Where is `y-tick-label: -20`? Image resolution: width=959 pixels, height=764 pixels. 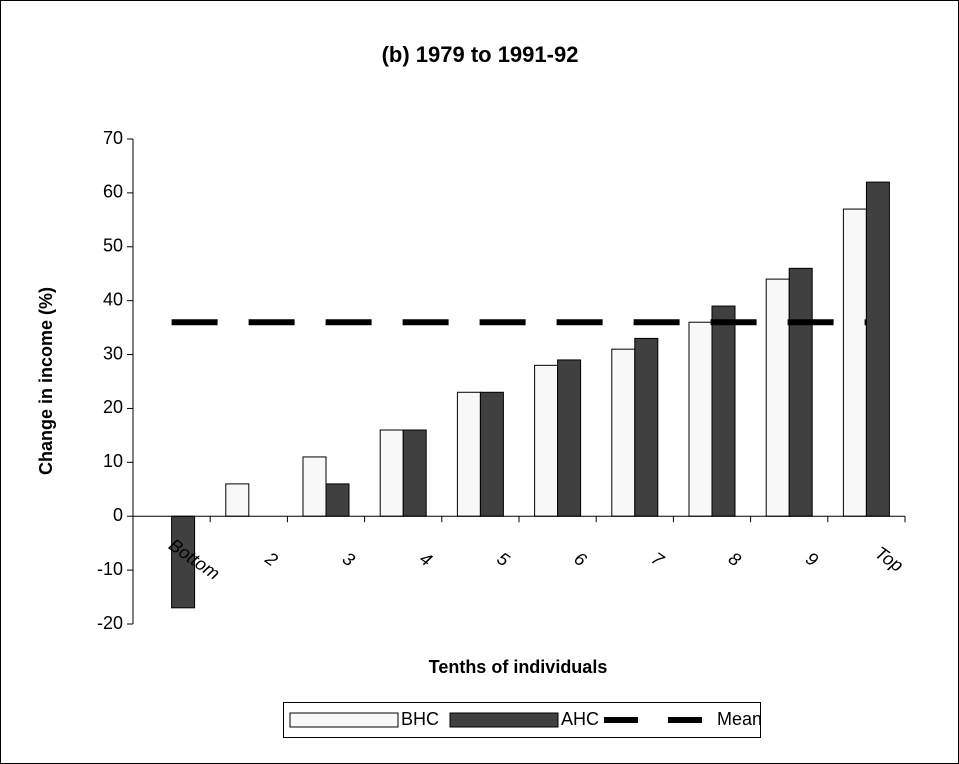 y-tick-label: -20 is located at coordinates (110, 623).